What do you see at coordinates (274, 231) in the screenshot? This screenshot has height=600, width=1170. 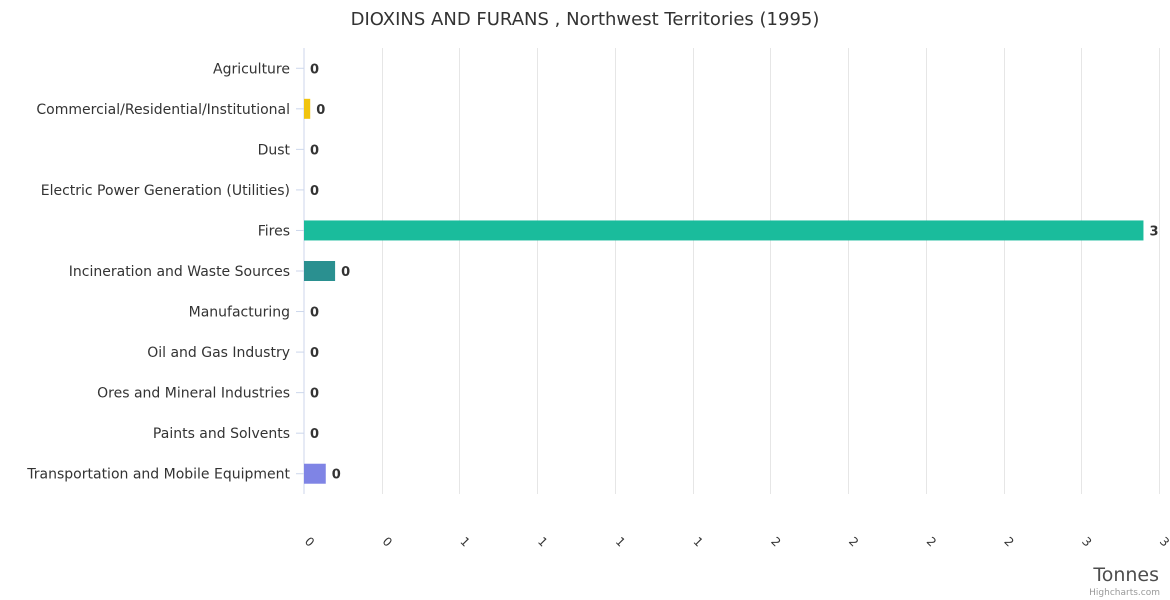 I see `category-label: Fires` at bounding box center [274, 231].